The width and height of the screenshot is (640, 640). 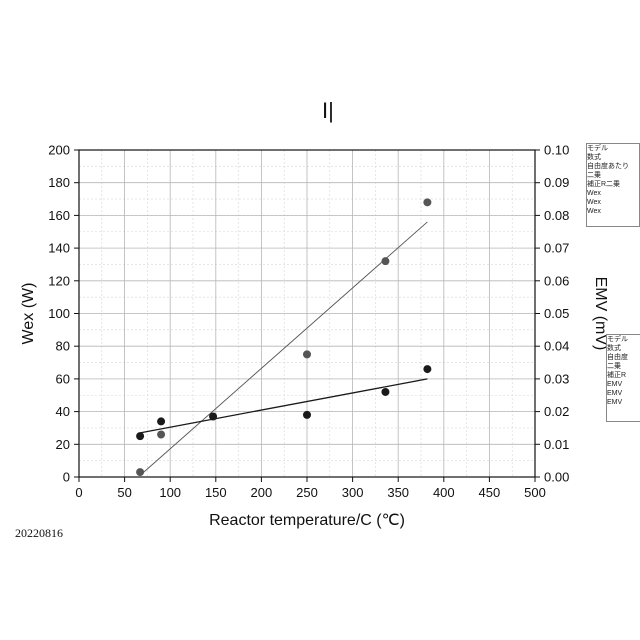 What do you see at coordinates (59, 280) in the screenshot?
I see `y-tick-label: 120` at bounding box center [59, 280].